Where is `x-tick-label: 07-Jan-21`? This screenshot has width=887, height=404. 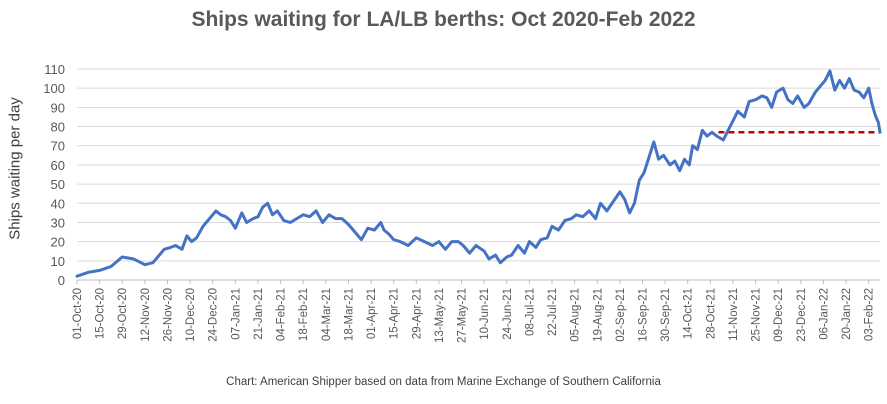 x-tick-label: 07-Jan-21 is located at coordinates (236, 314).